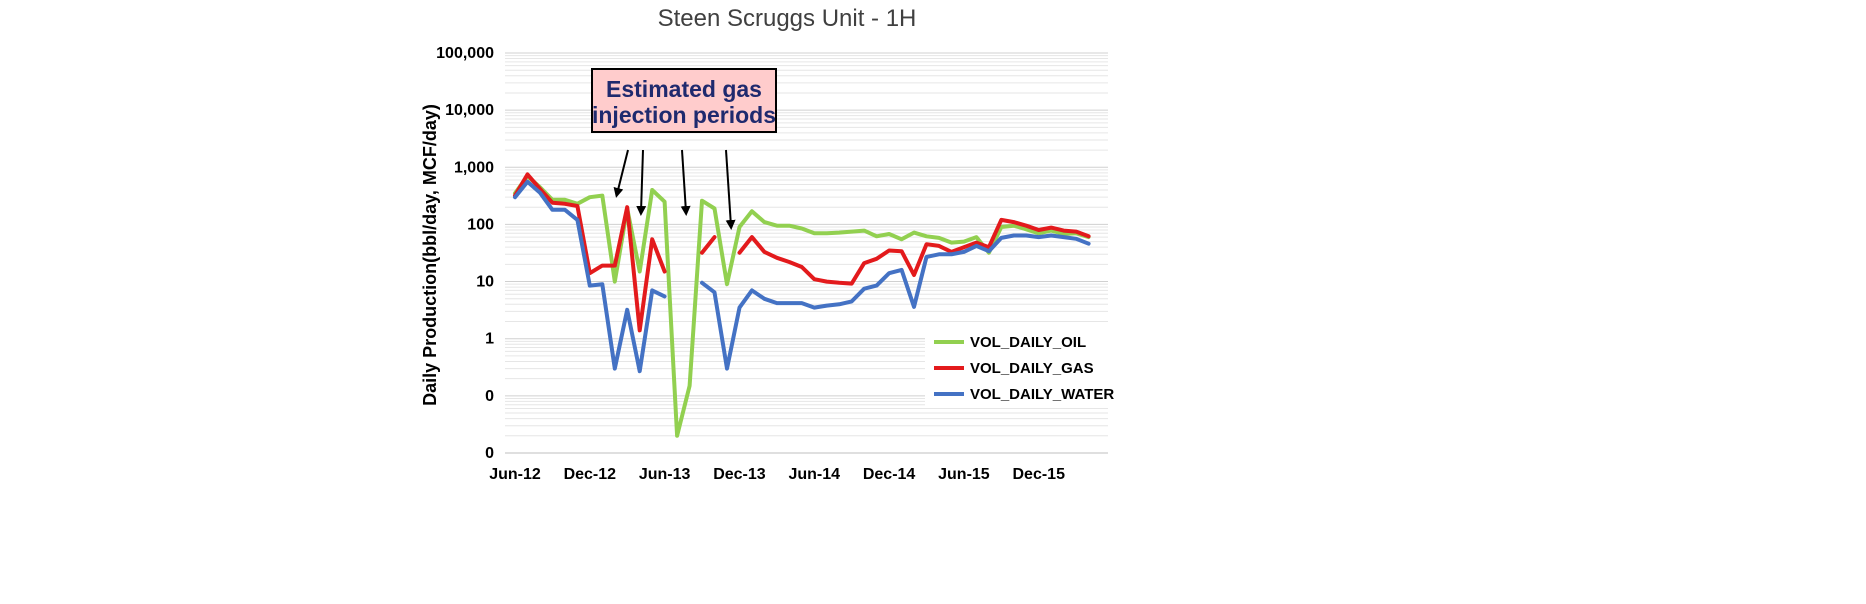 This screenshot has height=604, width=1866. Describe the element at coordinates (489, 339) in the screenshot. I see `y-tick-label: 1` at that location.